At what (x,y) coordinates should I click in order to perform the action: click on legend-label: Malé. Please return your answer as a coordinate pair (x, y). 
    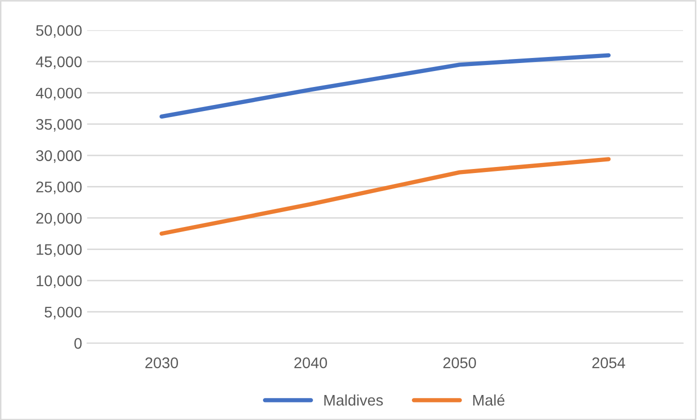
    Looking at the image, I should click on (488, 400).